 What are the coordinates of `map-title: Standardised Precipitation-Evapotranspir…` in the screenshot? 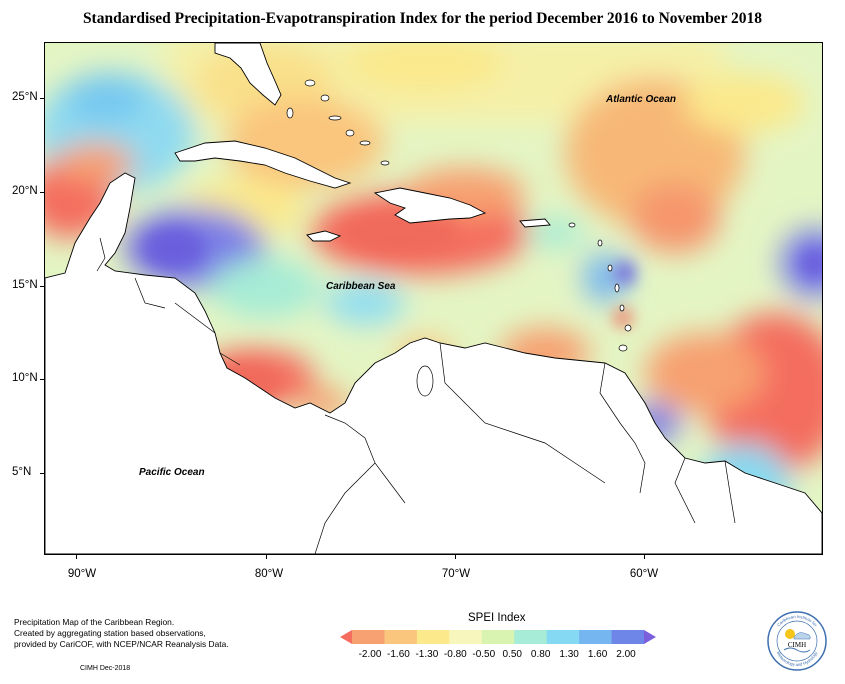 It's located at (422, 18).